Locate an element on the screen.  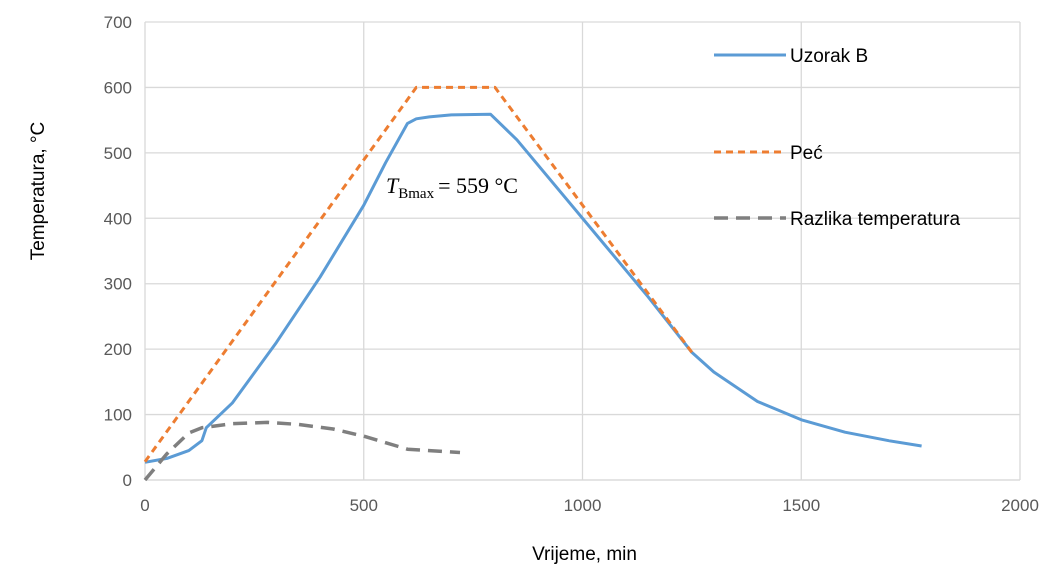
y-tick-label: 0 is located at coordinates (127, 480).